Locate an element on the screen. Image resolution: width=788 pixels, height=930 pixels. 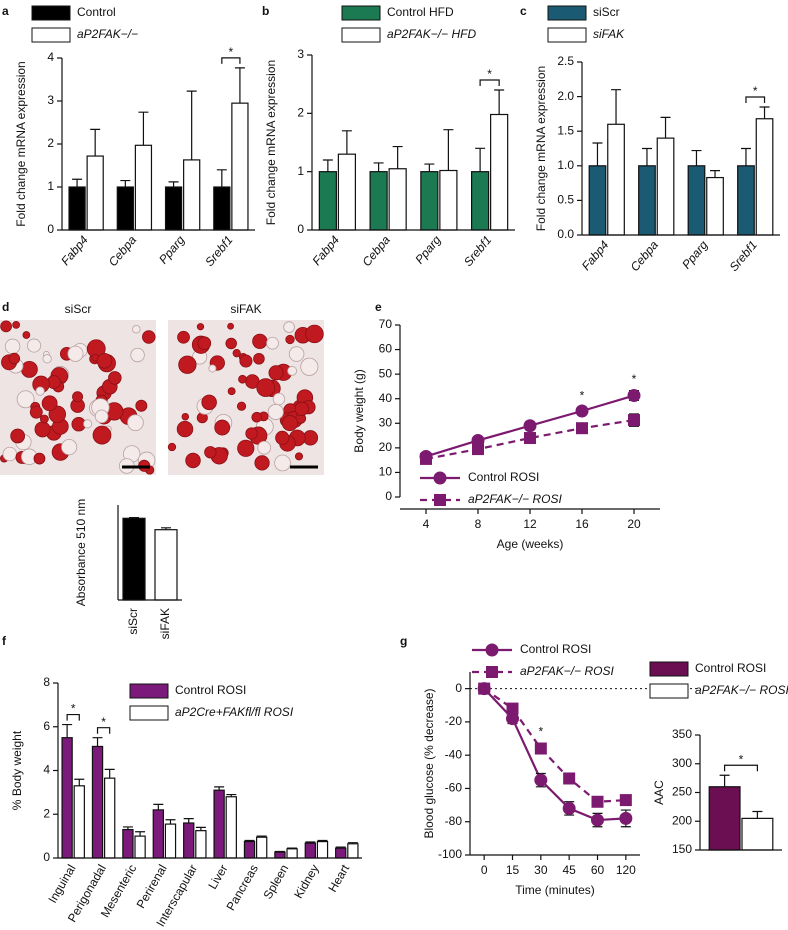
x-axis-title: Time (minutes) is located at coordinates (555, 890).